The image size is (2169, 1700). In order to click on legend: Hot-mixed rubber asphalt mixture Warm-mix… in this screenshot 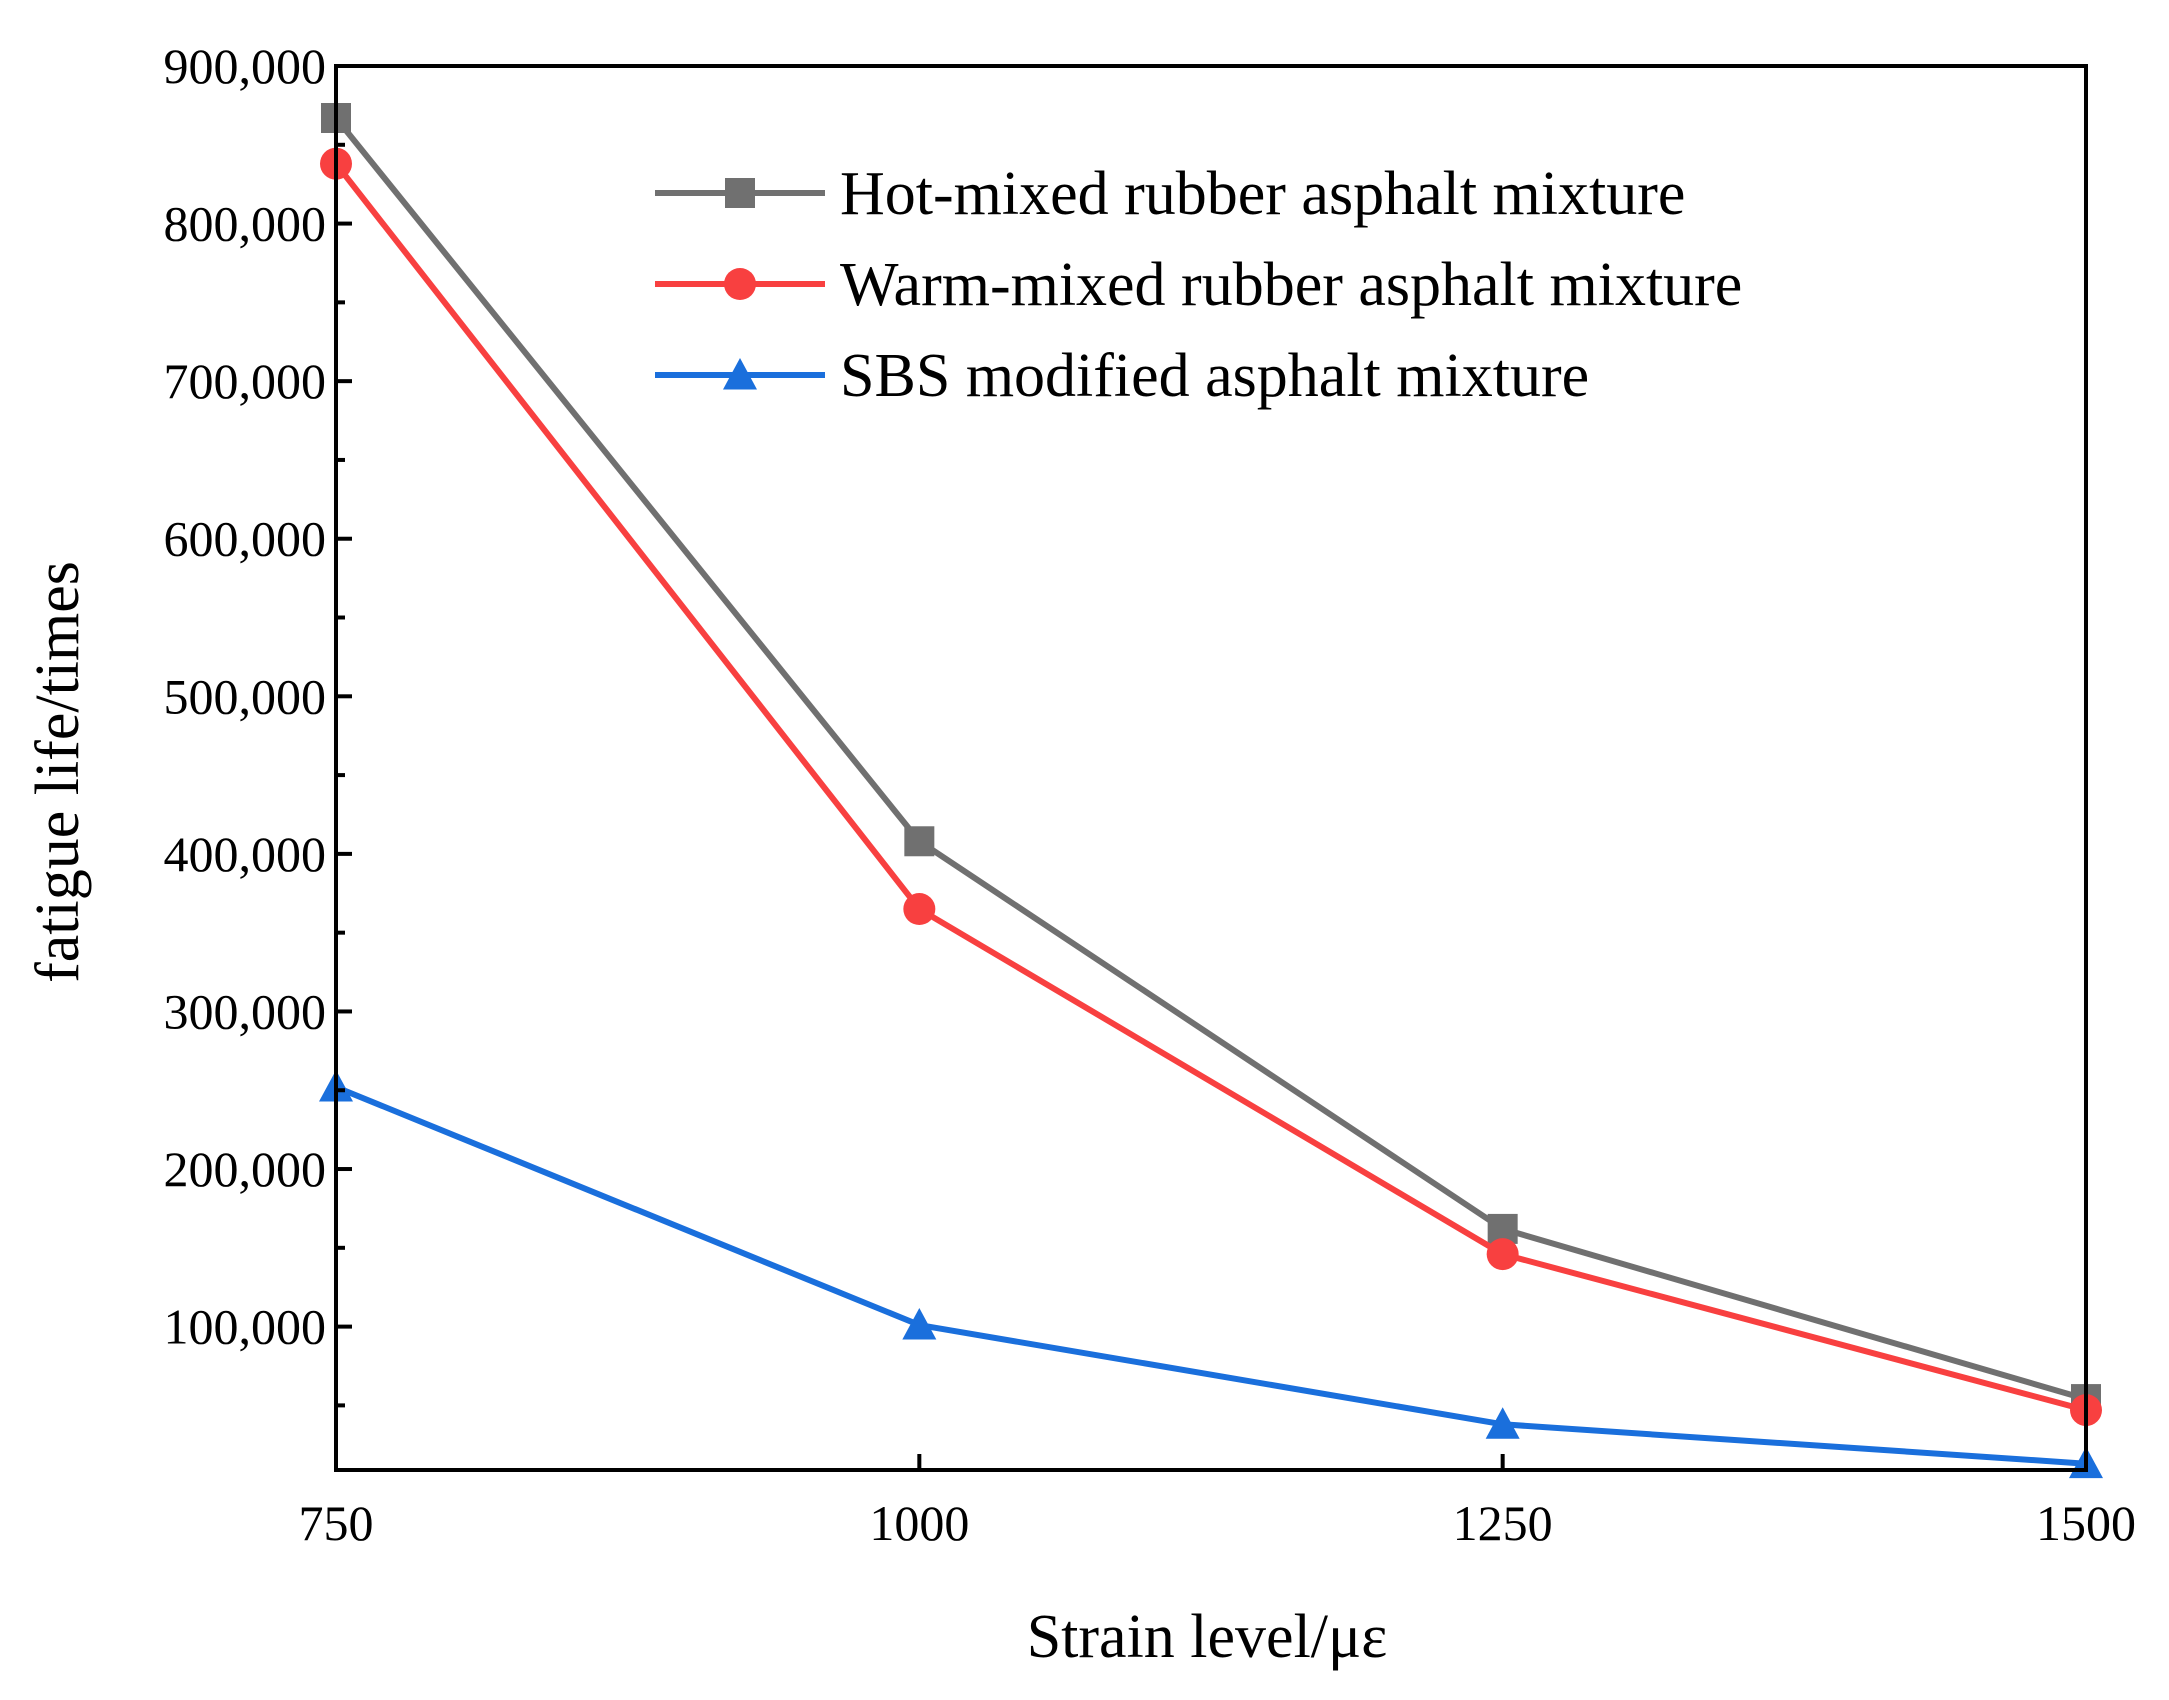, I will do `click(1198, 285)`.